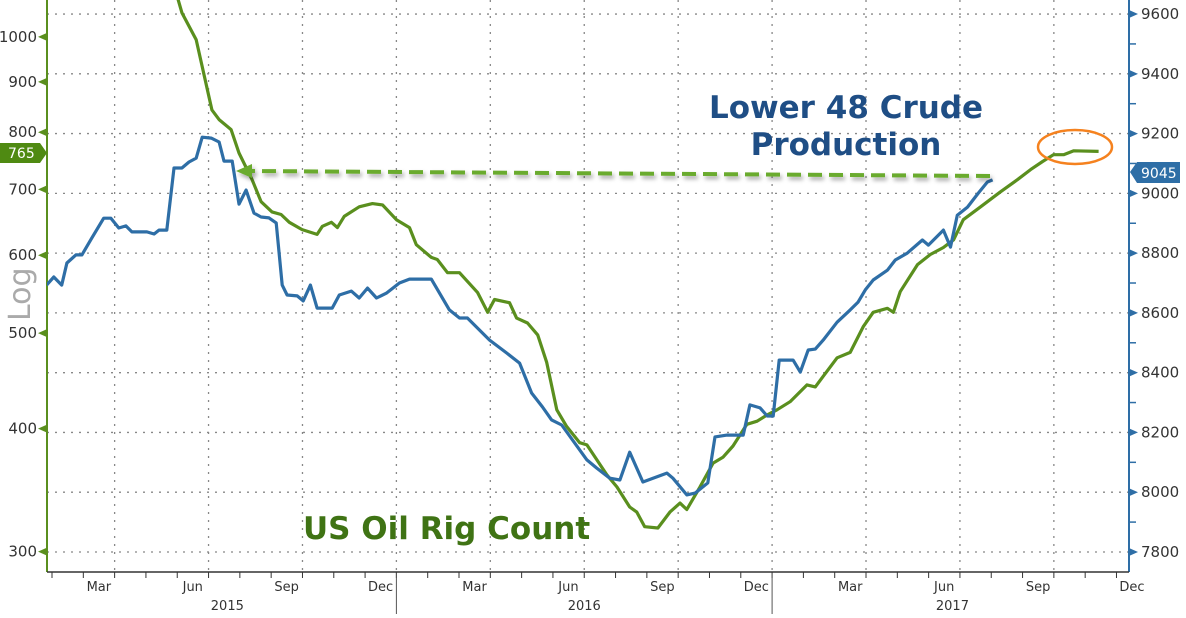 The image size is (1186, 618). What do you see at coordinates (1160, 193) in the screenshot?
I see `right-tick-label: 9000` at bounding box center [1160, 193].